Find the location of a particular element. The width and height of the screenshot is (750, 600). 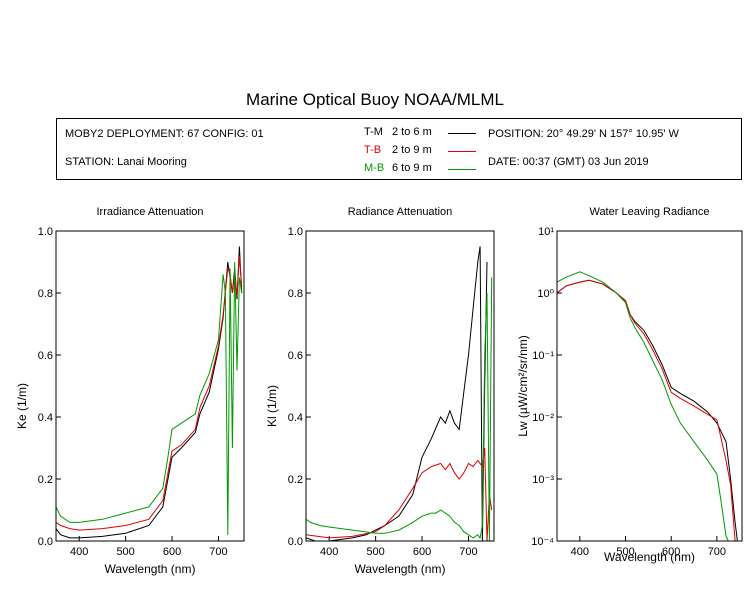

chart-2-ylabel: Kl (1/m) is located at coordinates (272, 406).